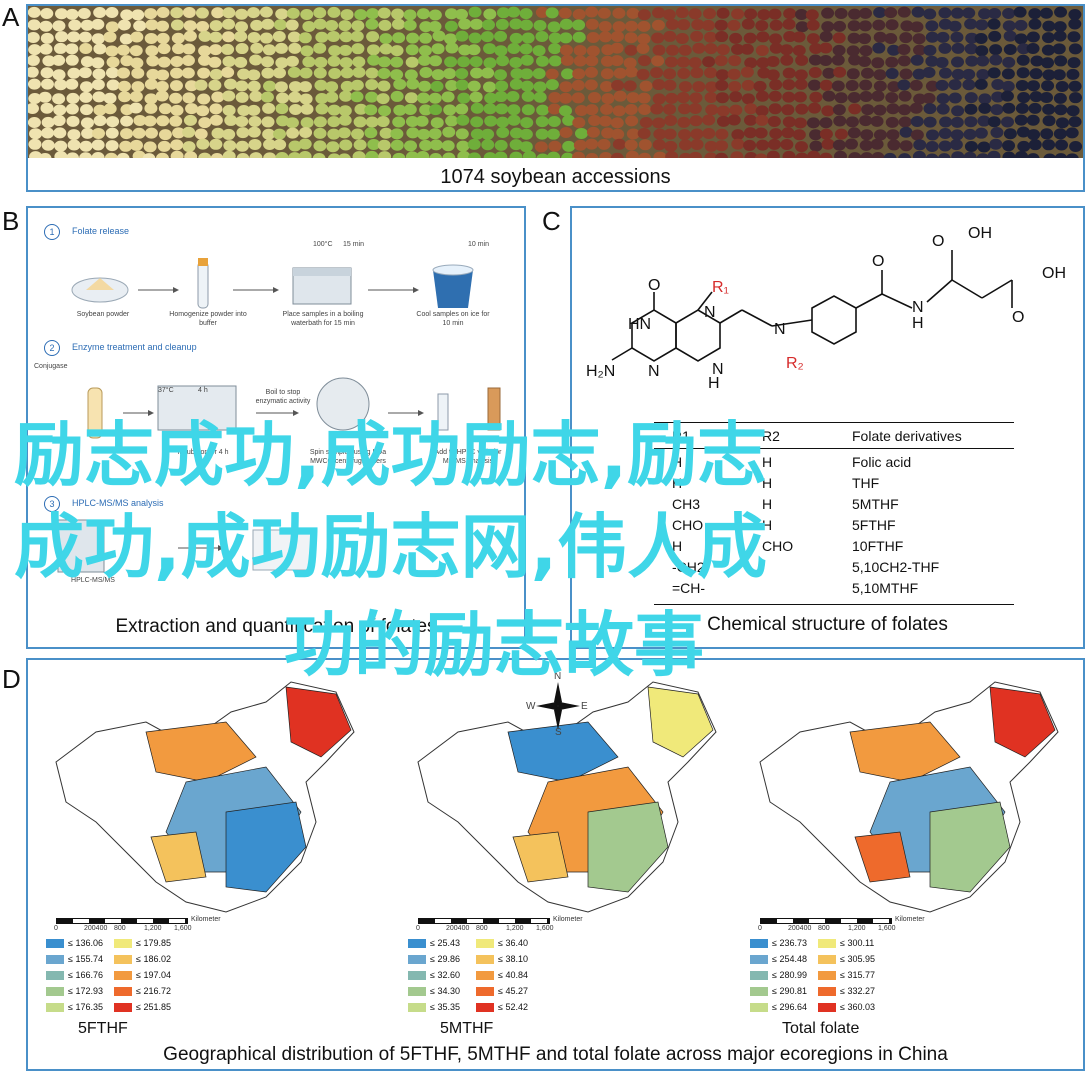 The width and height of the screenshot is (1086, 1074). I want to click on legend-label: ≤ 179.85, so click(153, 943).